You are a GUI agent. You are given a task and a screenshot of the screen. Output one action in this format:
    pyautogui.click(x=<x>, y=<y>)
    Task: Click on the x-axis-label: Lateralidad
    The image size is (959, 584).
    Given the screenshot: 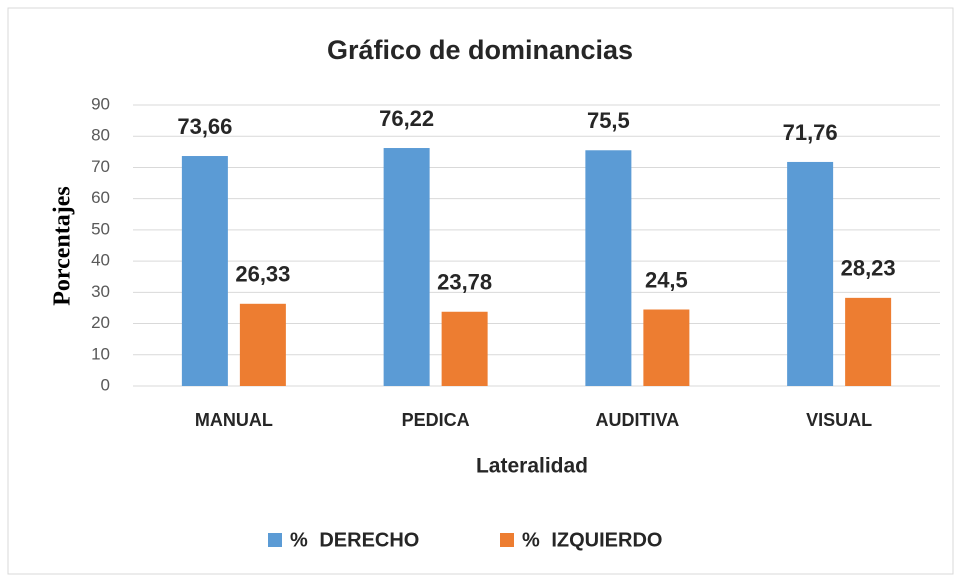 What is the action you would take?
    pyautogui.click(x=532, y=466)
    